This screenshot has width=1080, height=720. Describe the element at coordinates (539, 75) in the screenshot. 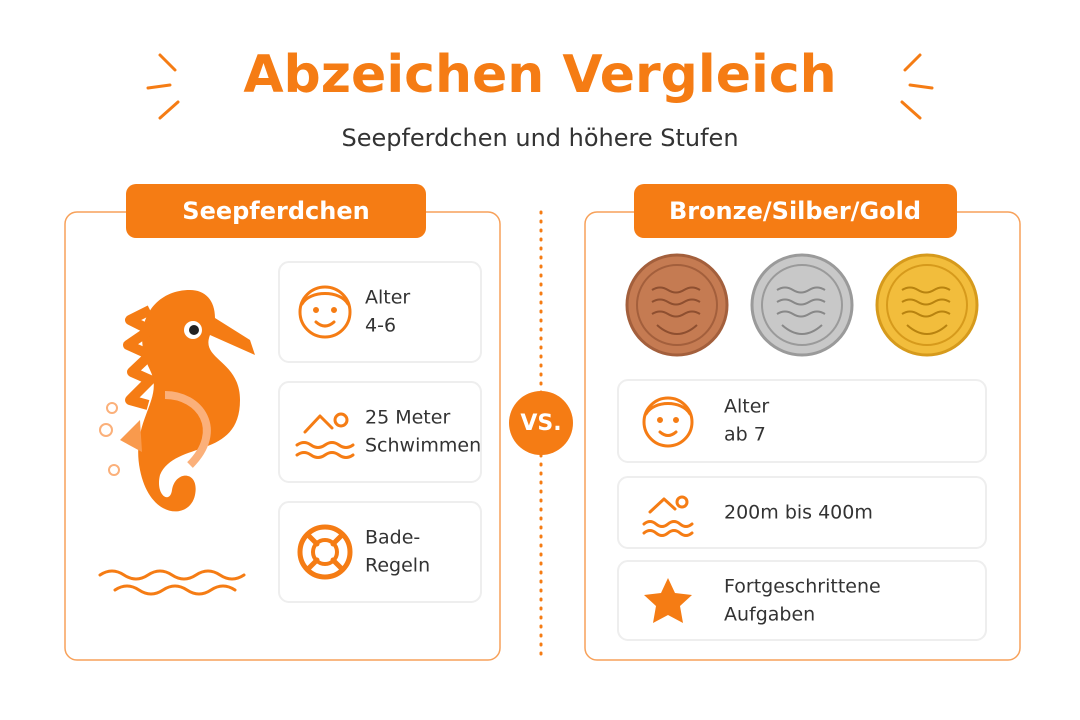

I see `title: Abzeichen Vergleich` at that location.